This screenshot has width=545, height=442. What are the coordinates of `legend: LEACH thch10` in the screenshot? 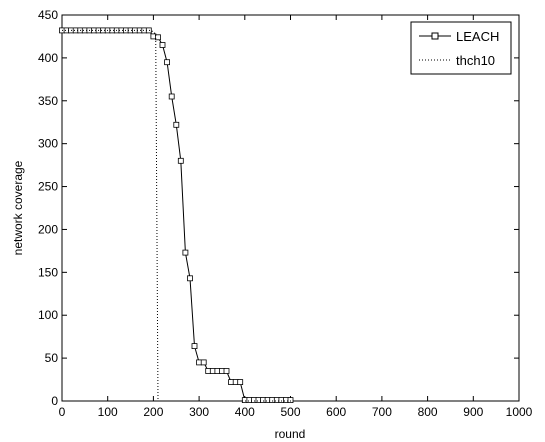 It's located at (461, 48).